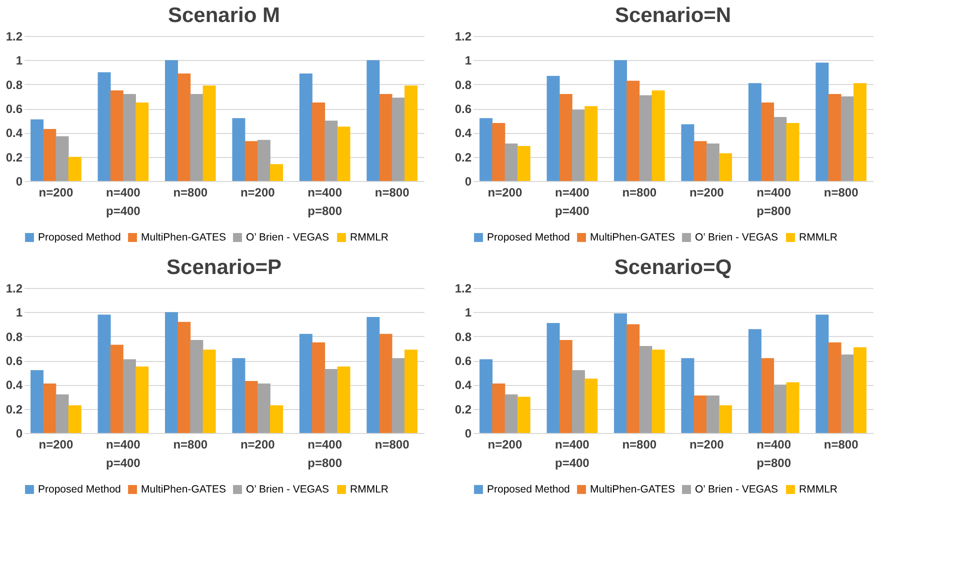 Image resolution: width=972 pixels, height=580 pixels. Describe the element at coordinates (19, 61) in the screenshot. I see `y-tick-label: 1` at that location.